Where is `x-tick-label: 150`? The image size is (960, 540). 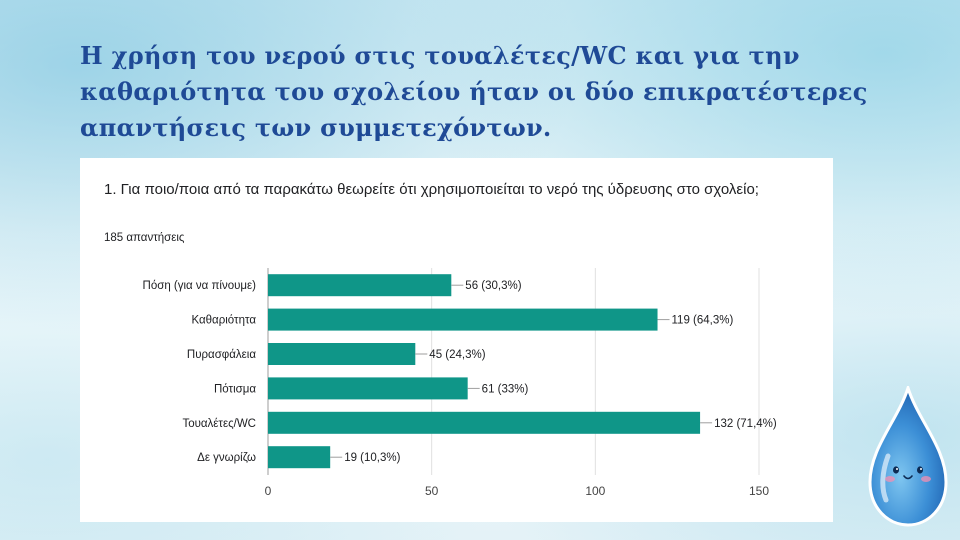 x-tick-label: 150 is located at coordinates (759, 491).